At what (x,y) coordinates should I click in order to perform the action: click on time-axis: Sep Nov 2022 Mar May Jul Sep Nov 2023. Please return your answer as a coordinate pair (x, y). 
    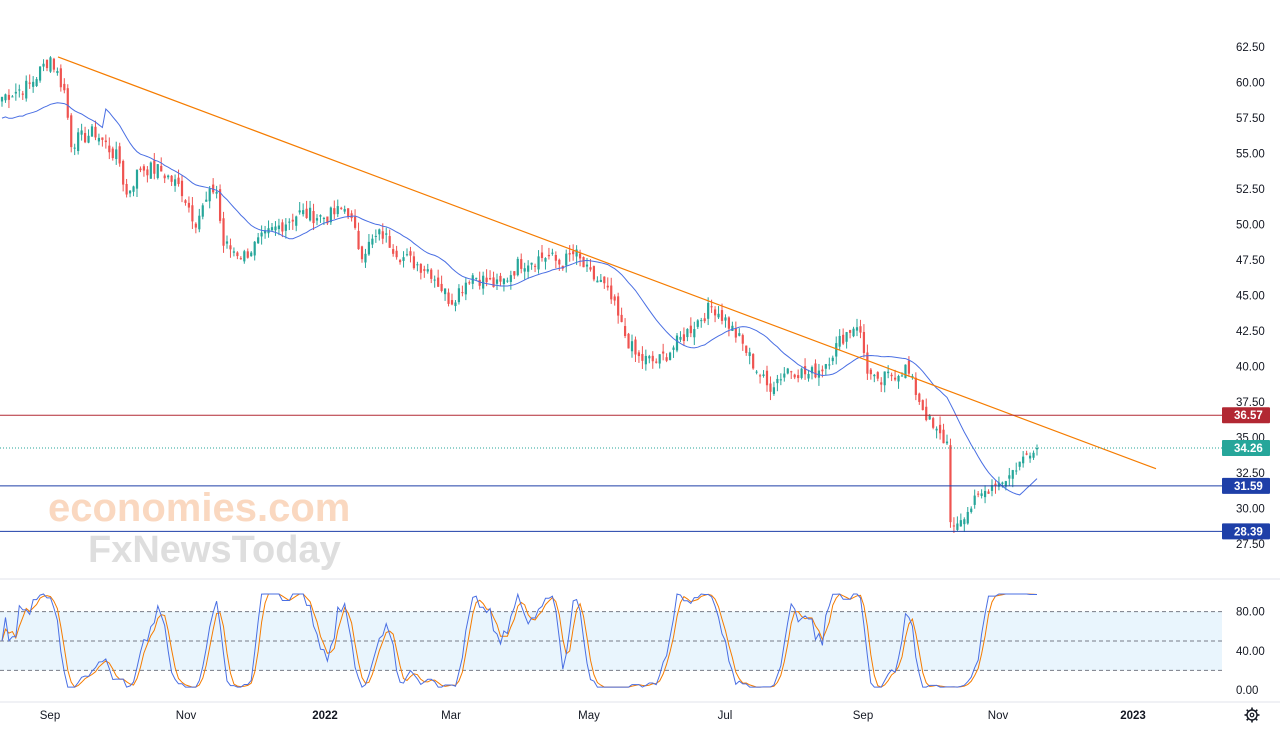
    Looking at the image, I should click on (593, 716).